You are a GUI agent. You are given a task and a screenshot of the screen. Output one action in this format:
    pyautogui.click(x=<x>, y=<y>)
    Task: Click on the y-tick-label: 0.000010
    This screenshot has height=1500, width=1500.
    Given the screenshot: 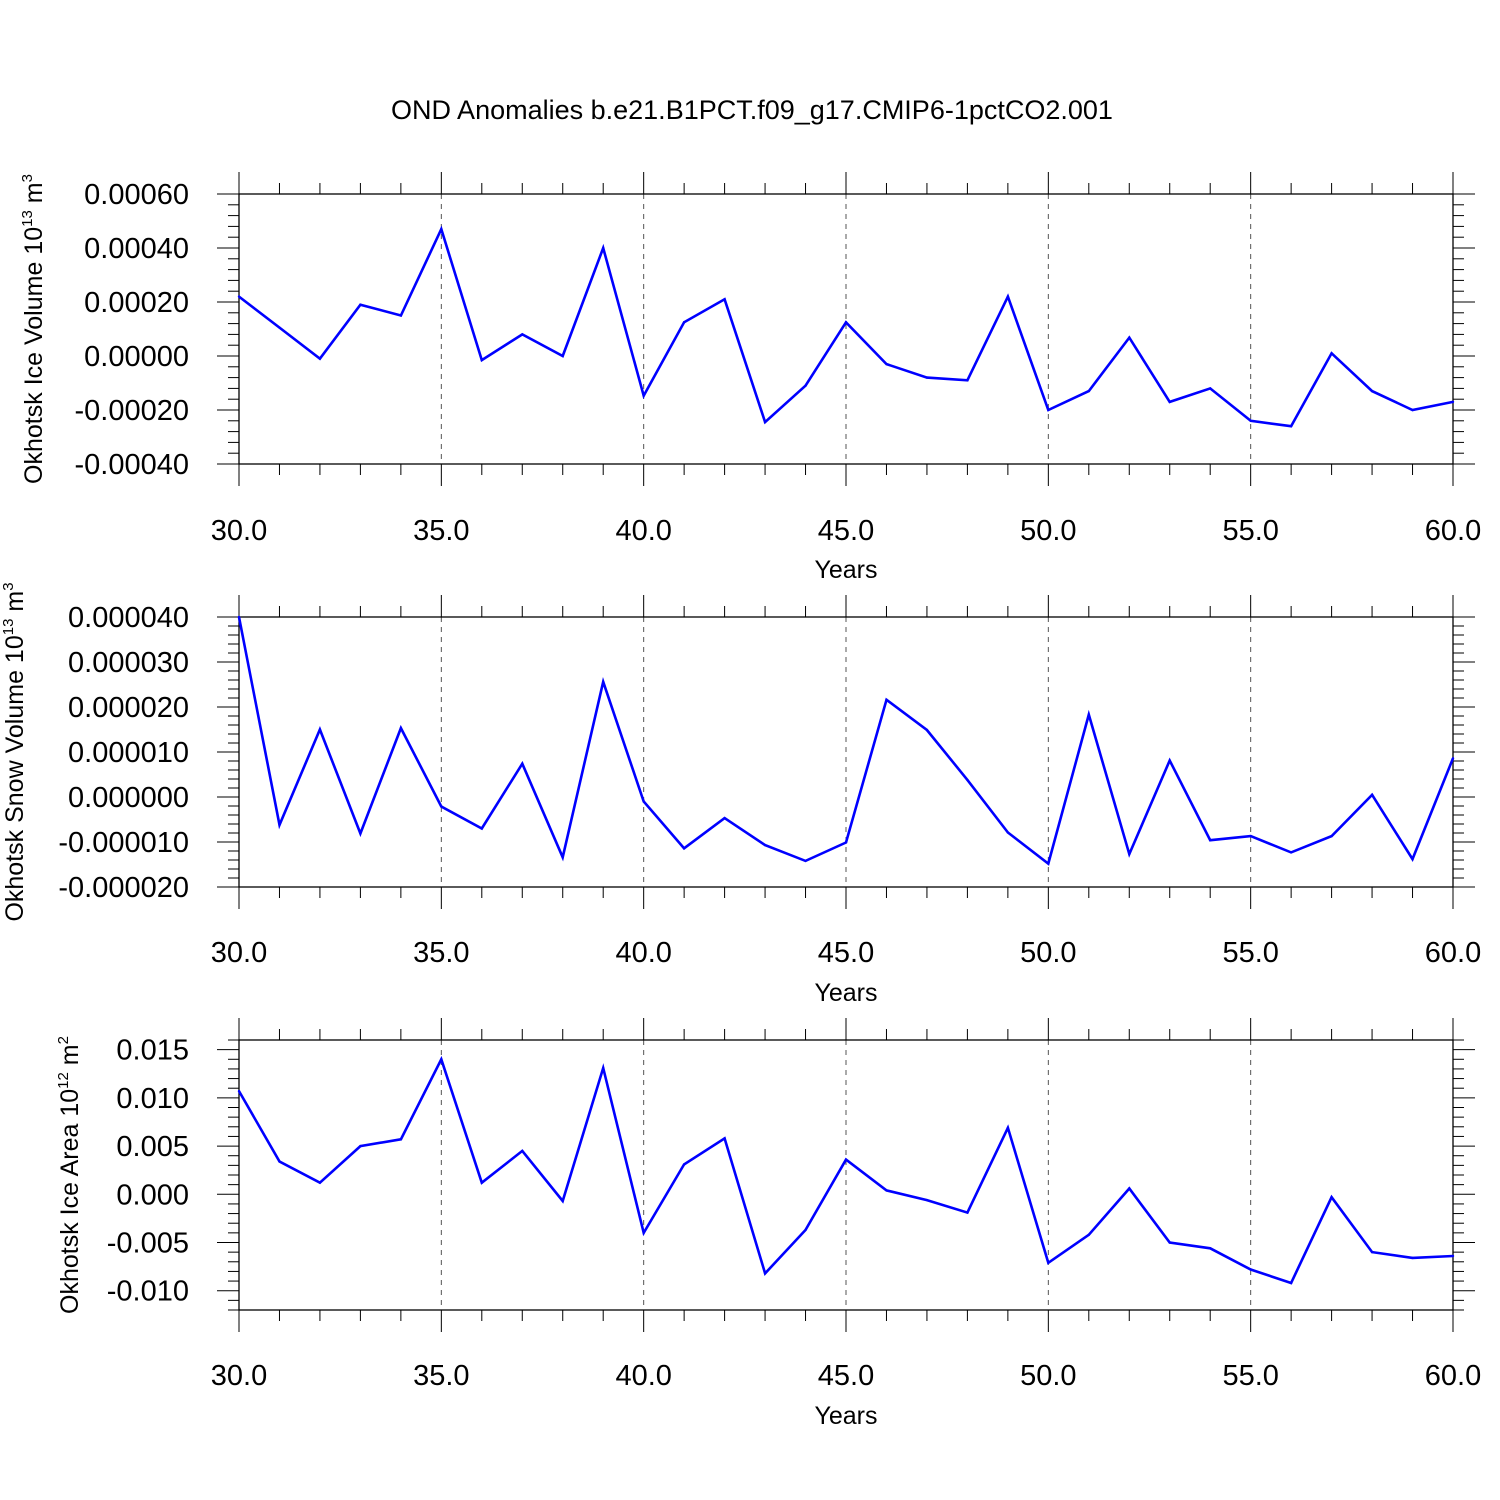 What is the action you would take?
    pyautogui.click(x=128, y=753)
    